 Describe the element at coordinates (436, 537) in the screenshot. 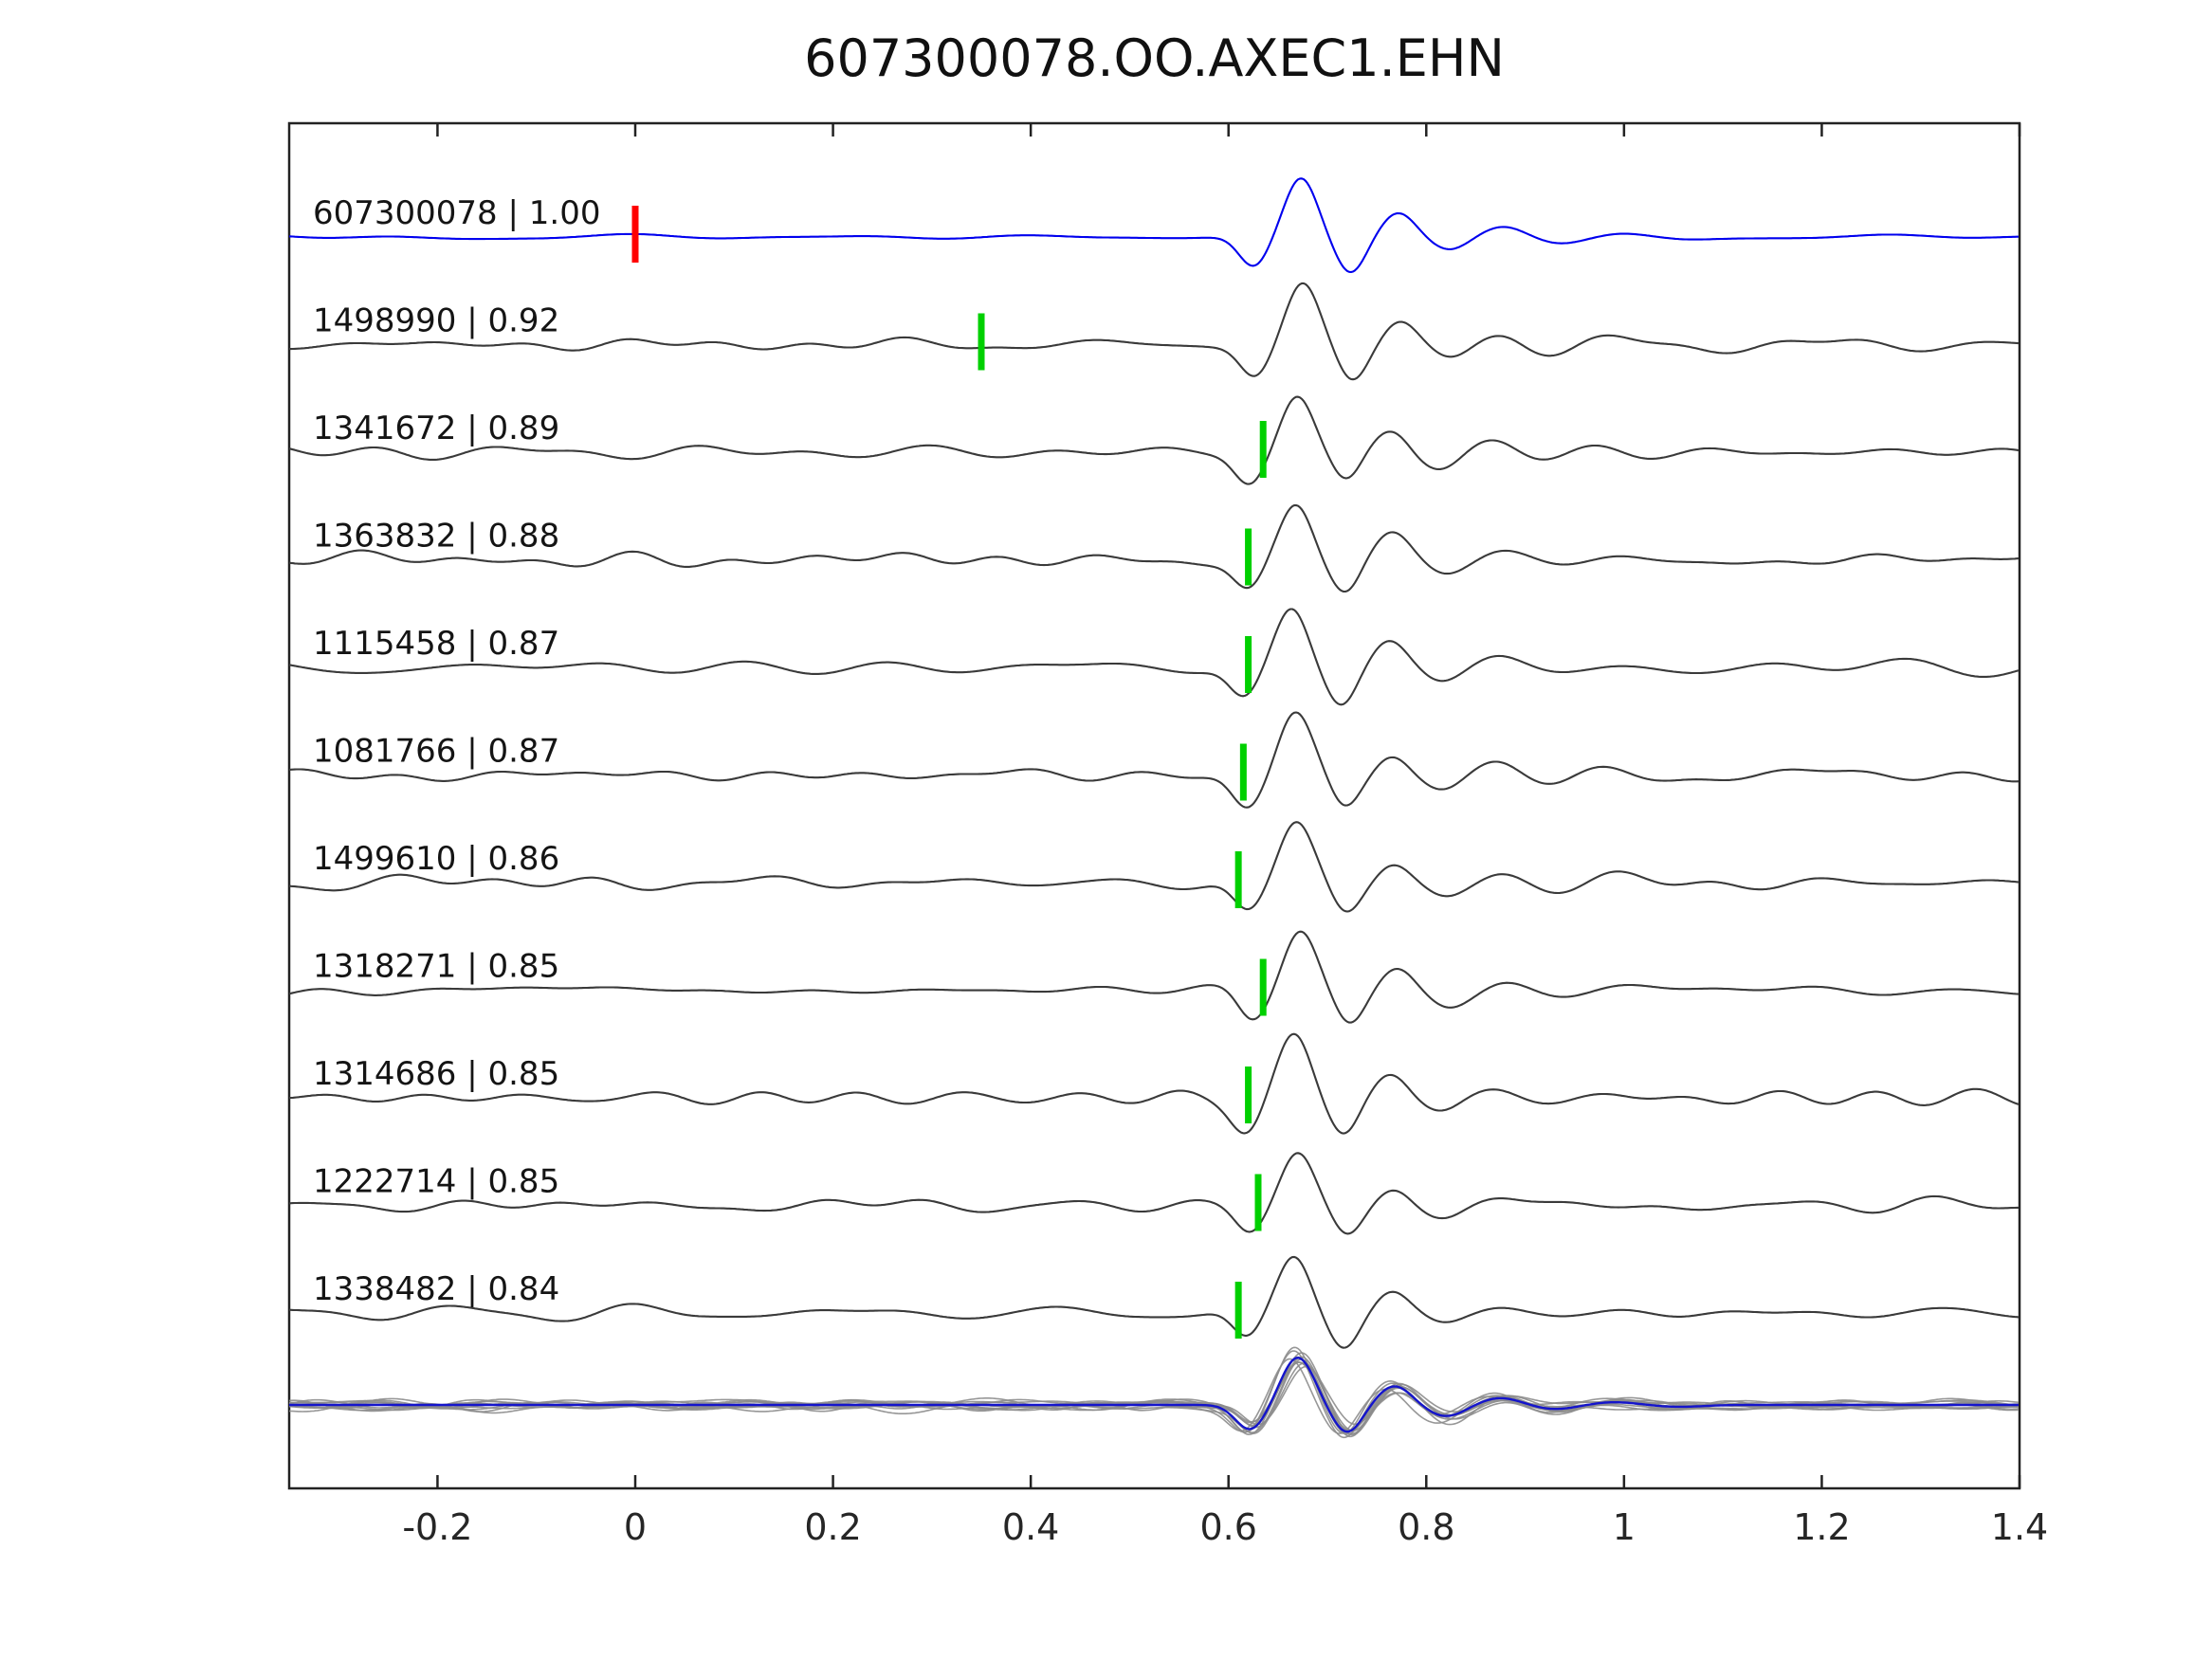

I see `trace-label: 1363832 | 0.88` at that location.